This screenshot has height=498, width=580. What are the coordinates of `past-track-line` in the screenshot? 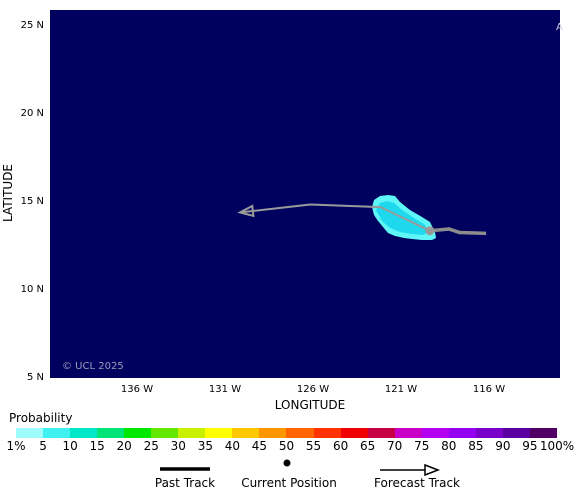 It's located at (458, 231).